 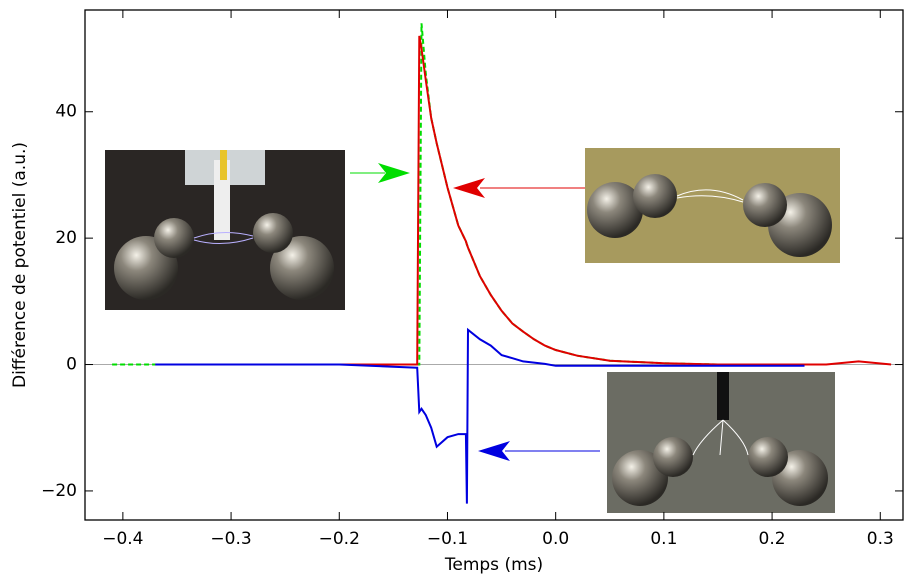 What do you see at coordinates (663, 539) in the screenshot?
I see `x-tick-label: 0.1` at bounding box center [663, 539].